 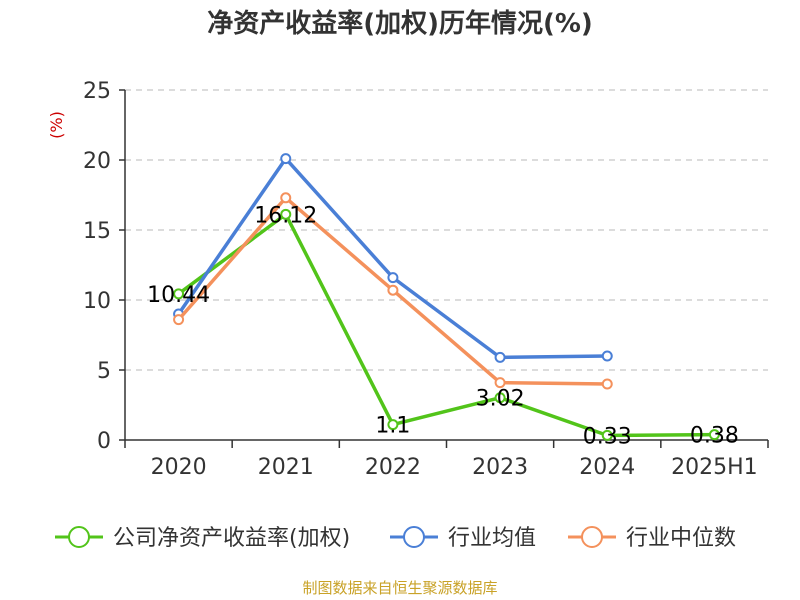 What do you see at coordinates (97, 231) in the screenshot?
I see `y-tick-label: 15` at bounding box center [97, 231].